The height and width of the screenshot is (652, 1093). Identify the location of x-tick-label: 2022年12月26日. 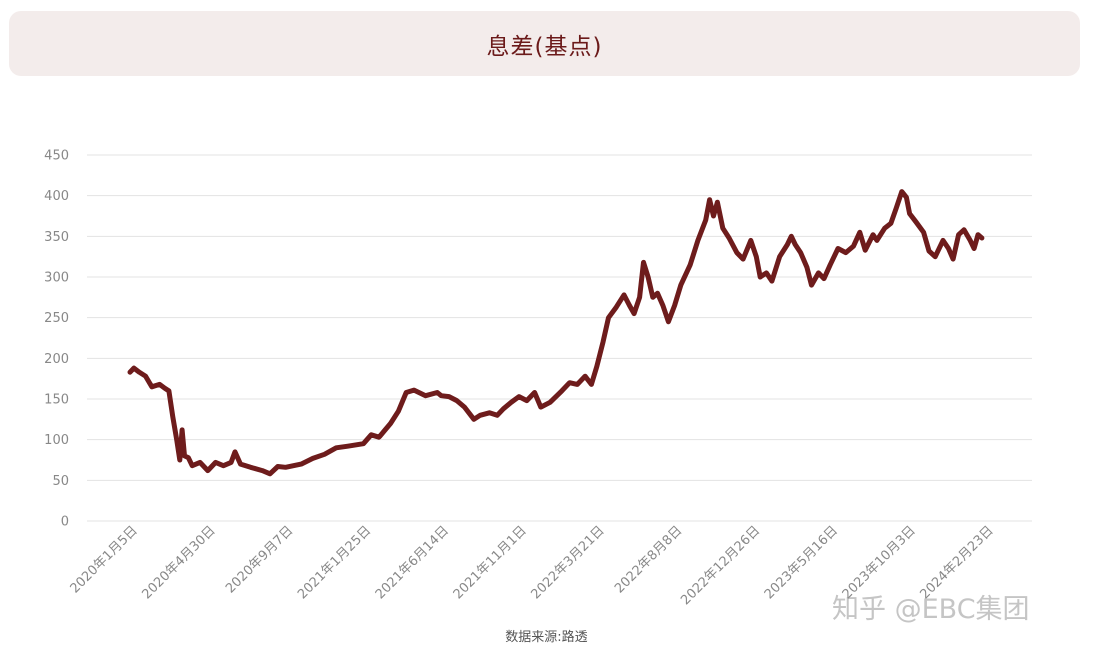
(720, 565).